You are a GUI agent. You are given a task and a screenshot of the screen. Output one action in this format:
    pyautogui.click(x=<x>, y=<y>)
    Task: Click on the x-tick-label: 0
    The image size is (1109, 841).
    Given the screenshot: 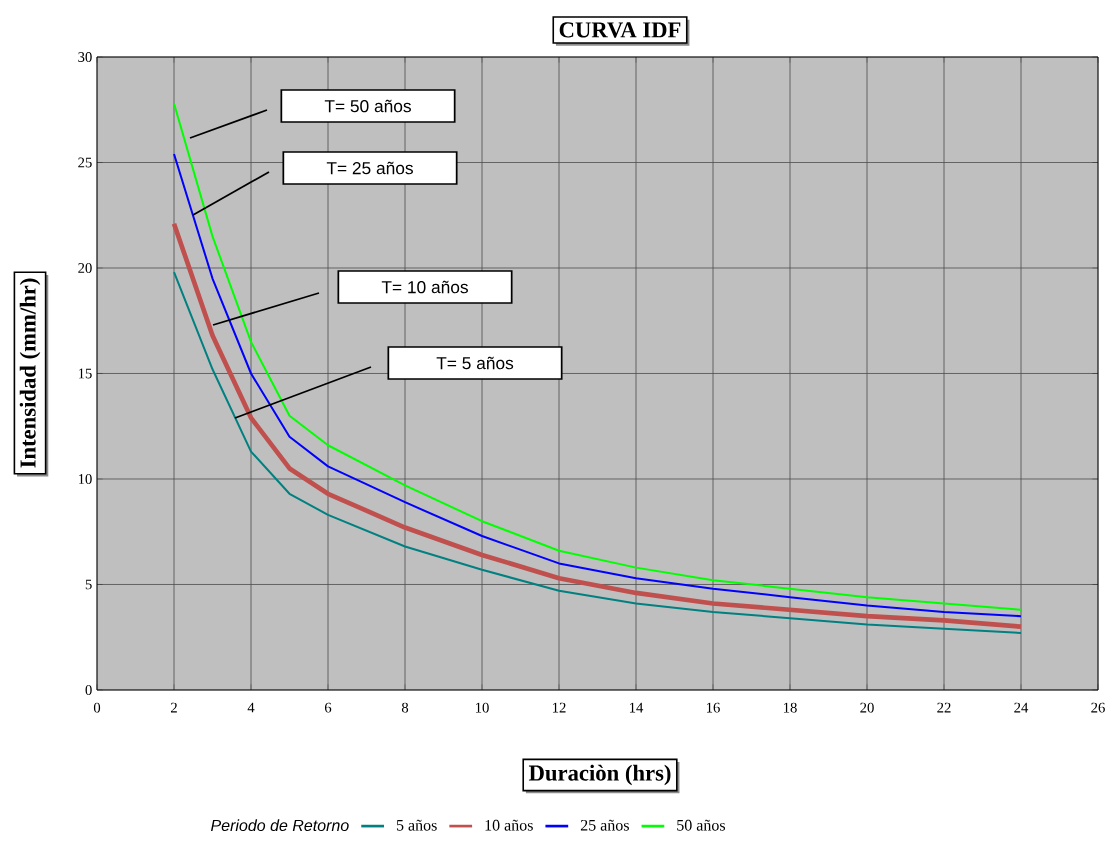 What is the action you would take?
    pyautogui.click(x=97, y=707)
    